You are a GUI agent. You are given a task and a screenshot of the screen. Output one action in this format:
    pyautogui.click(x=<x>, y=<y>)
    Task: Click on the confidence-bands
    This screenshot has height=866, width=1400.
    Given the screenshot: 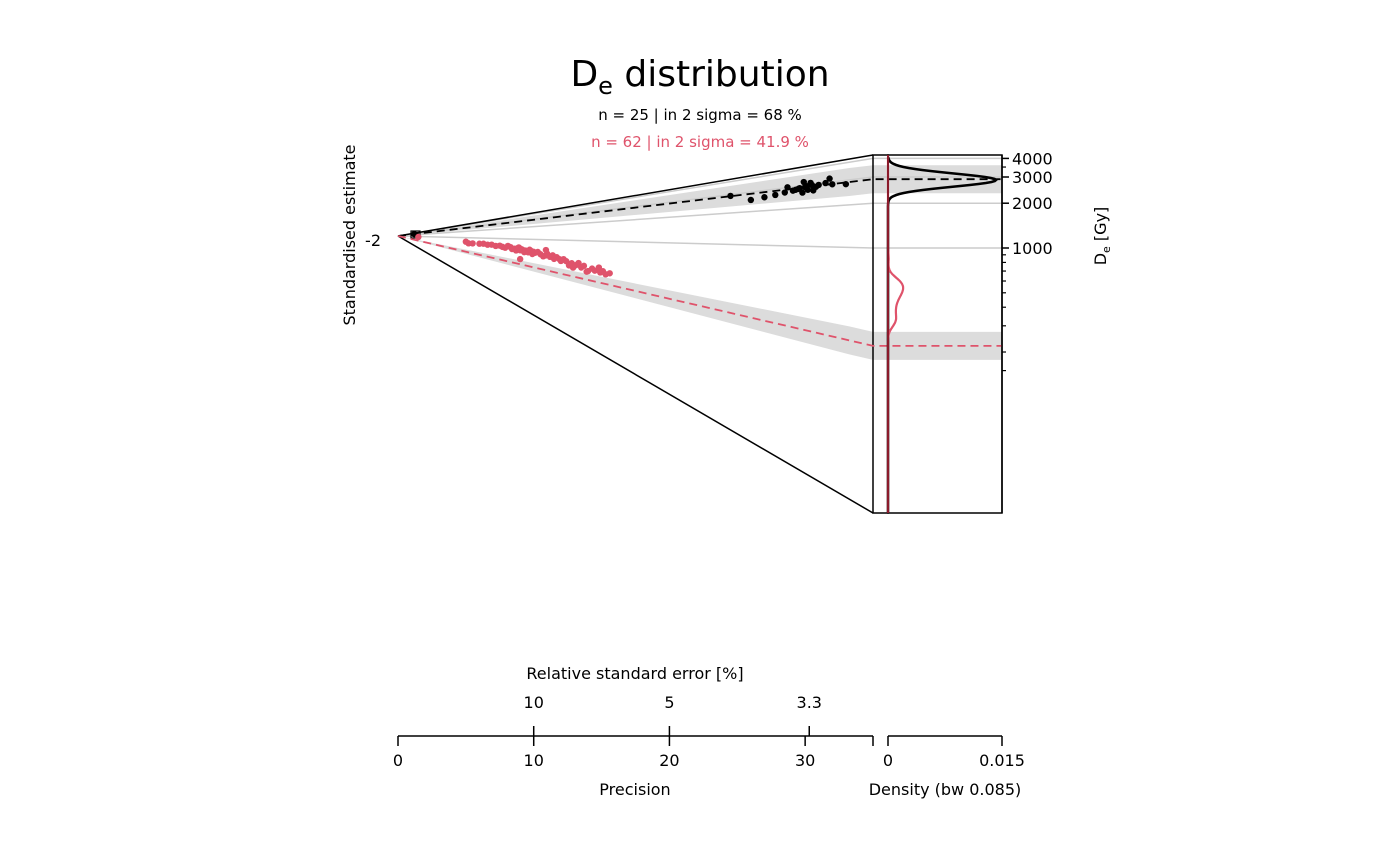 What is the action you would take?
    pyautogui.click(x=700, y=262)
    